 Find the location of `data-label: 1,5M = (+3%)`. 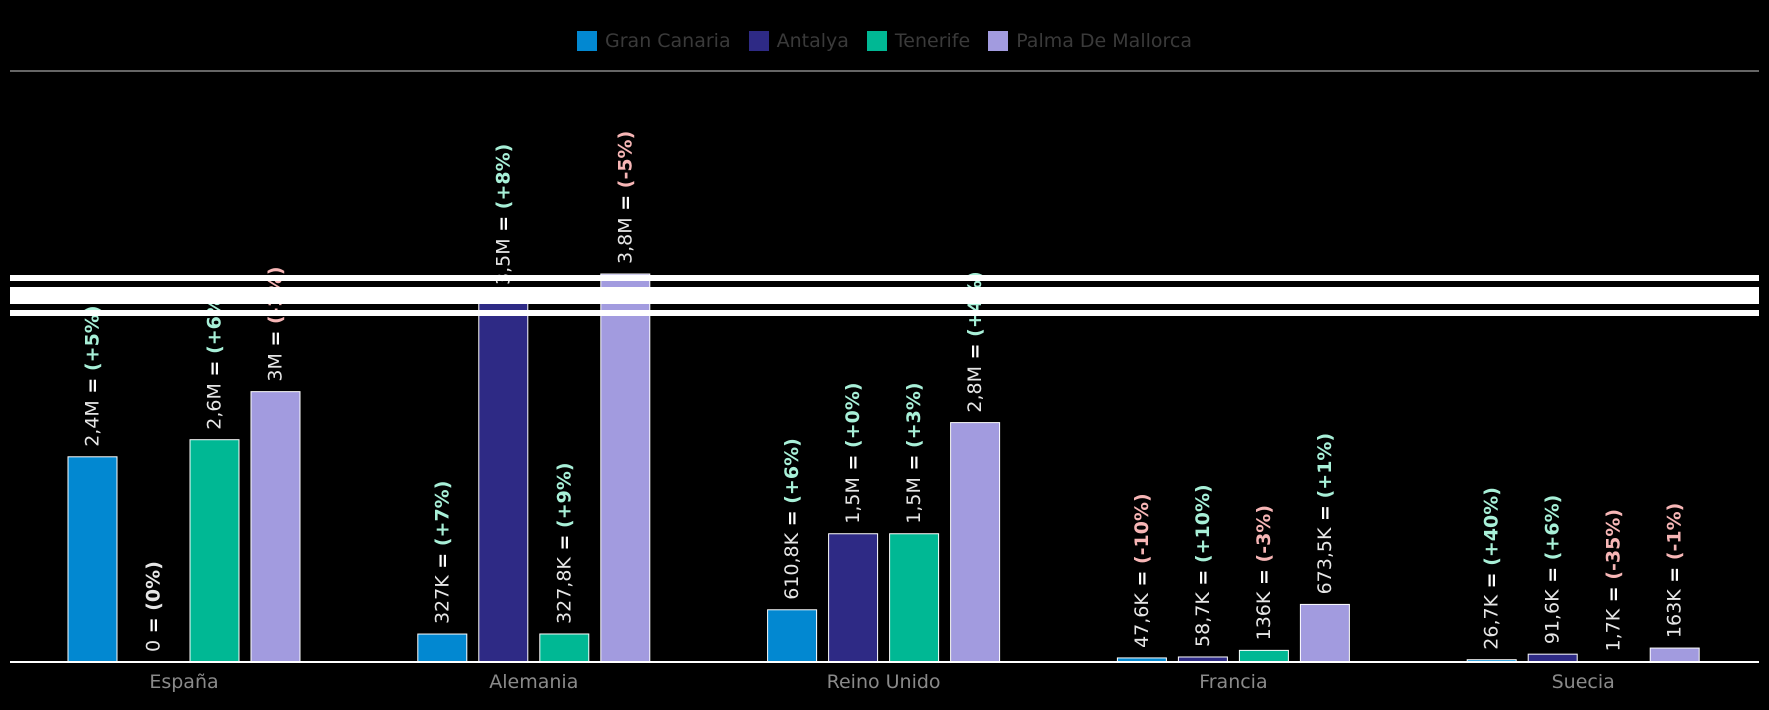

data-label: 1,5M = (+3%) is located at coordinates (914, 452).